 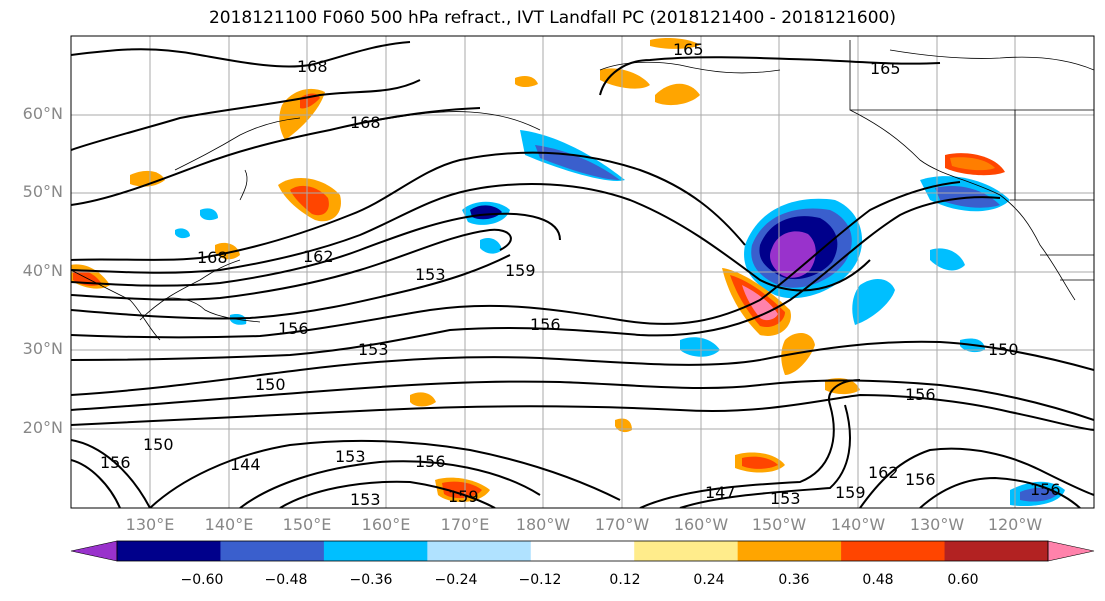 I want to click on lon-label: 140°E, so click(x=229, y=524).